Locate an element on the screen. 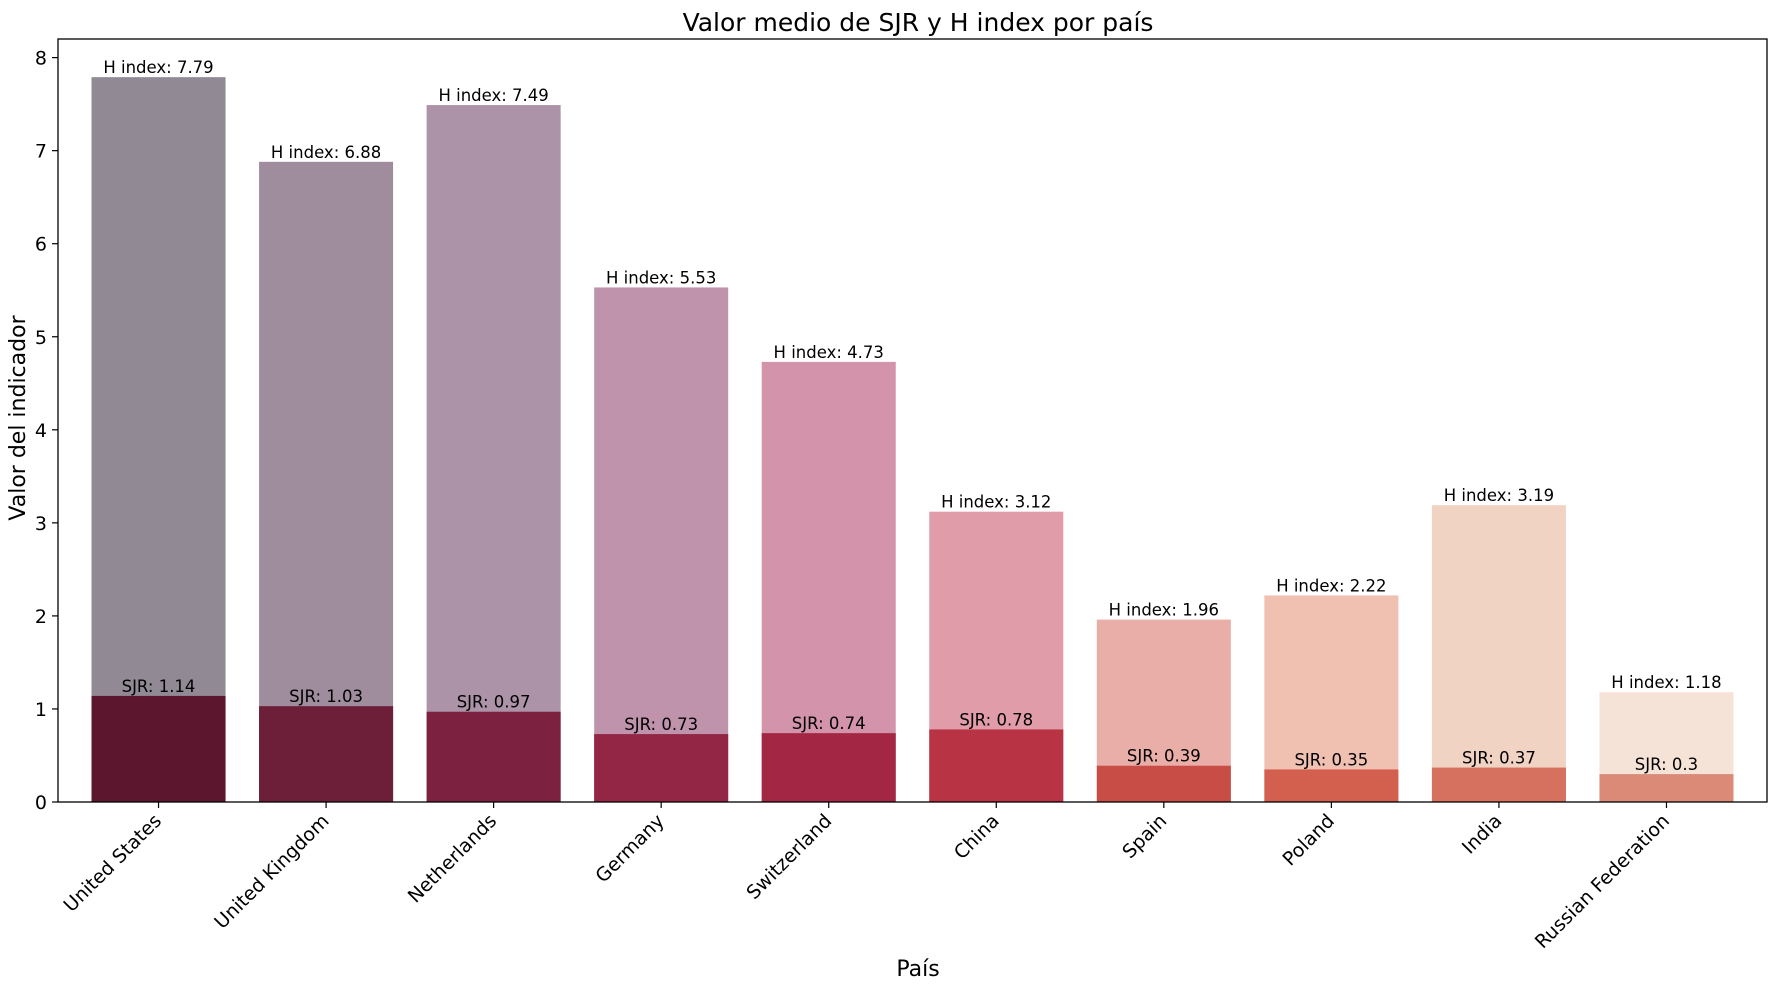 The height and width of the screenshot is (990, 1790). y-axis: 0 1 2 3 4 5 6 7 8 is located at coordinates (46, 431).